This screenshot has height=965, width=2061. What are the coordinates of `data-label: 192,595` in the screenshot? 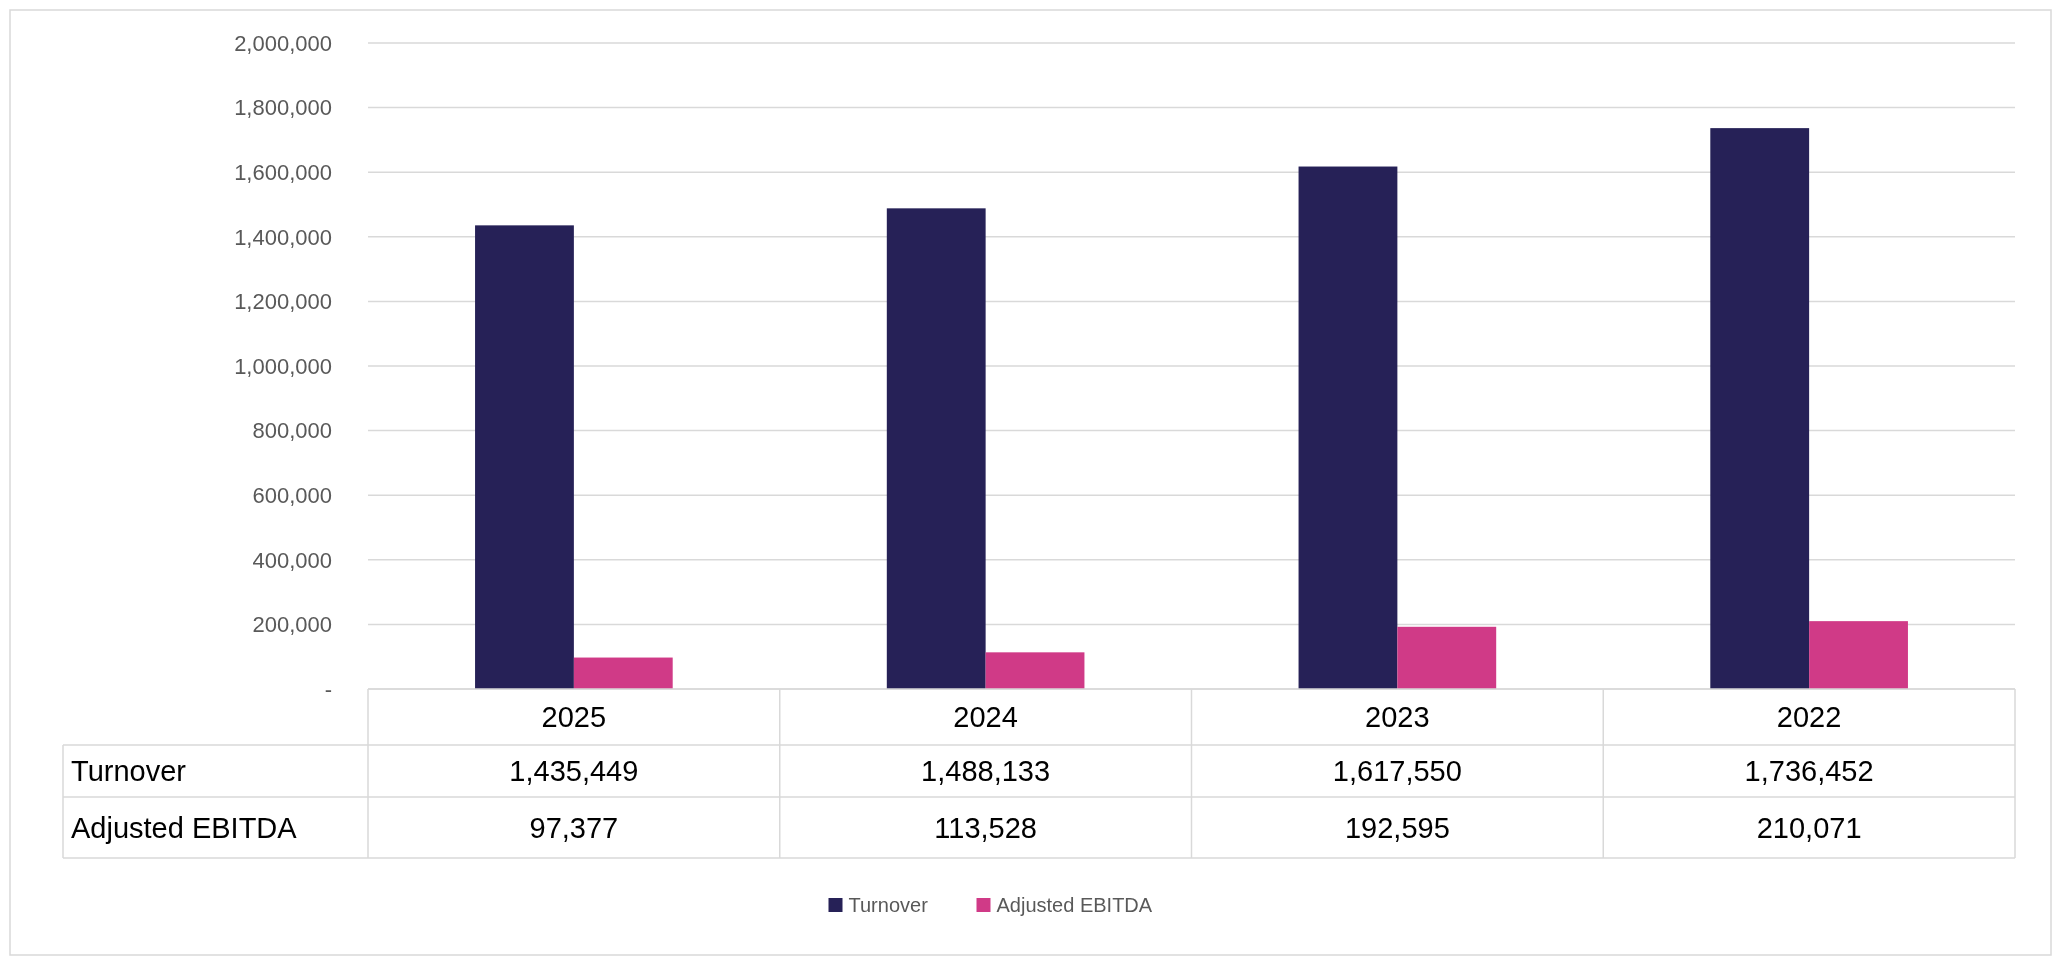 It's located at (1397, 827).